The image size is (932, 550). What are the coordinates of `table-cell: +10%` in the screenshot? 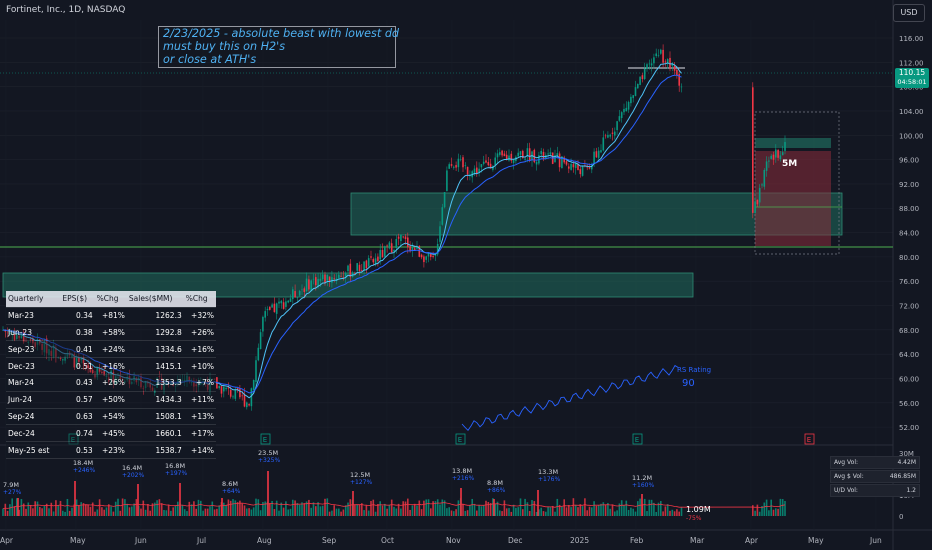 It's located at (200, 366).